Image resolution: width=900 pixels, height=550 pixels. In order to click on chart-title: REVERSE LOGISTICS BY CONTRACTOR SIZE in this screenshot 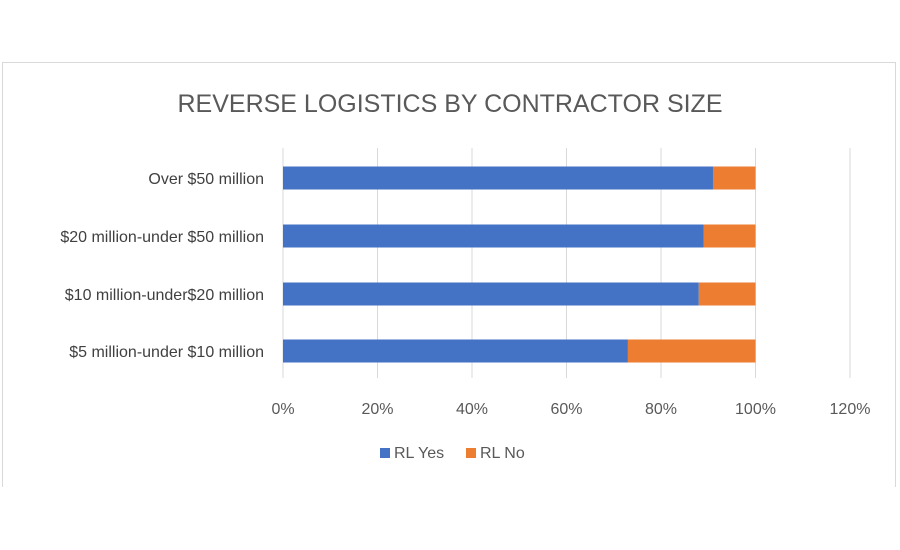, I will do `click(449, 104)`.